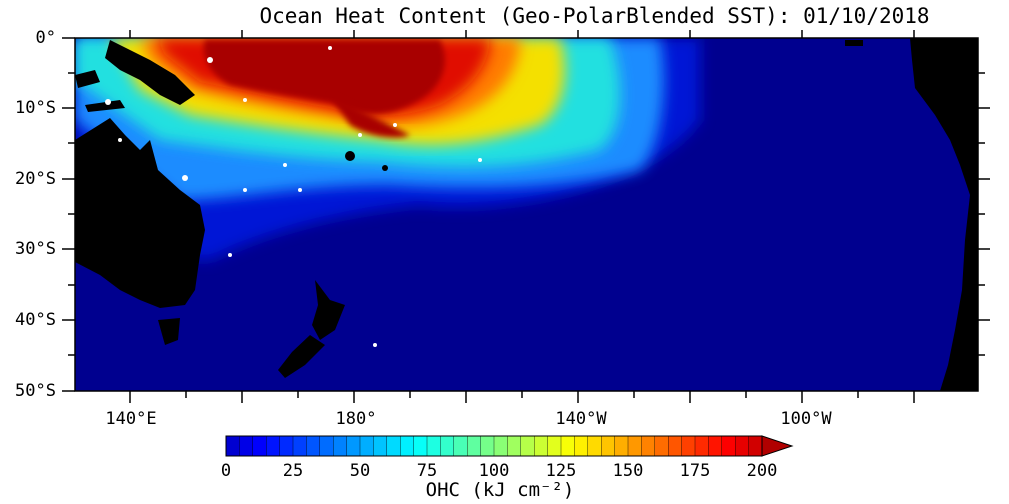 This screenshot has height=504, width=1009. What do you see at coordinates (301, 356) in the screenshot?
I see `new-zealand-south` at bounding box center [301, 356].